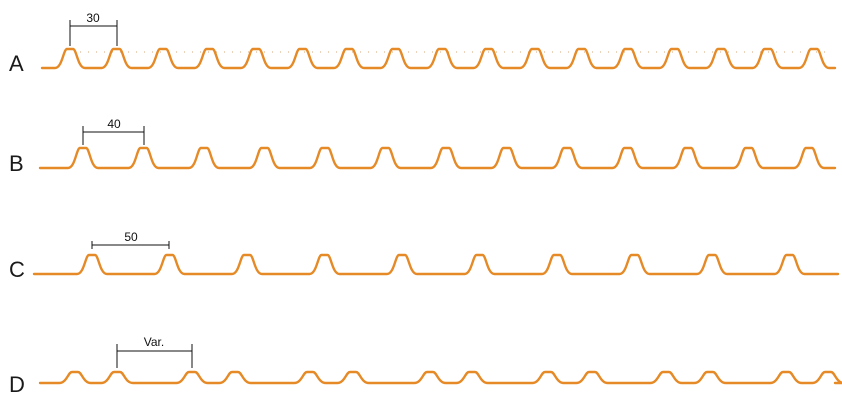 Image resolution: width=842 pixels, height=394 pixels. What do you see at coordinates (131, 237) in the screenshot?
I see `dimension-label-c: 50` at bounding box center [131, 237].